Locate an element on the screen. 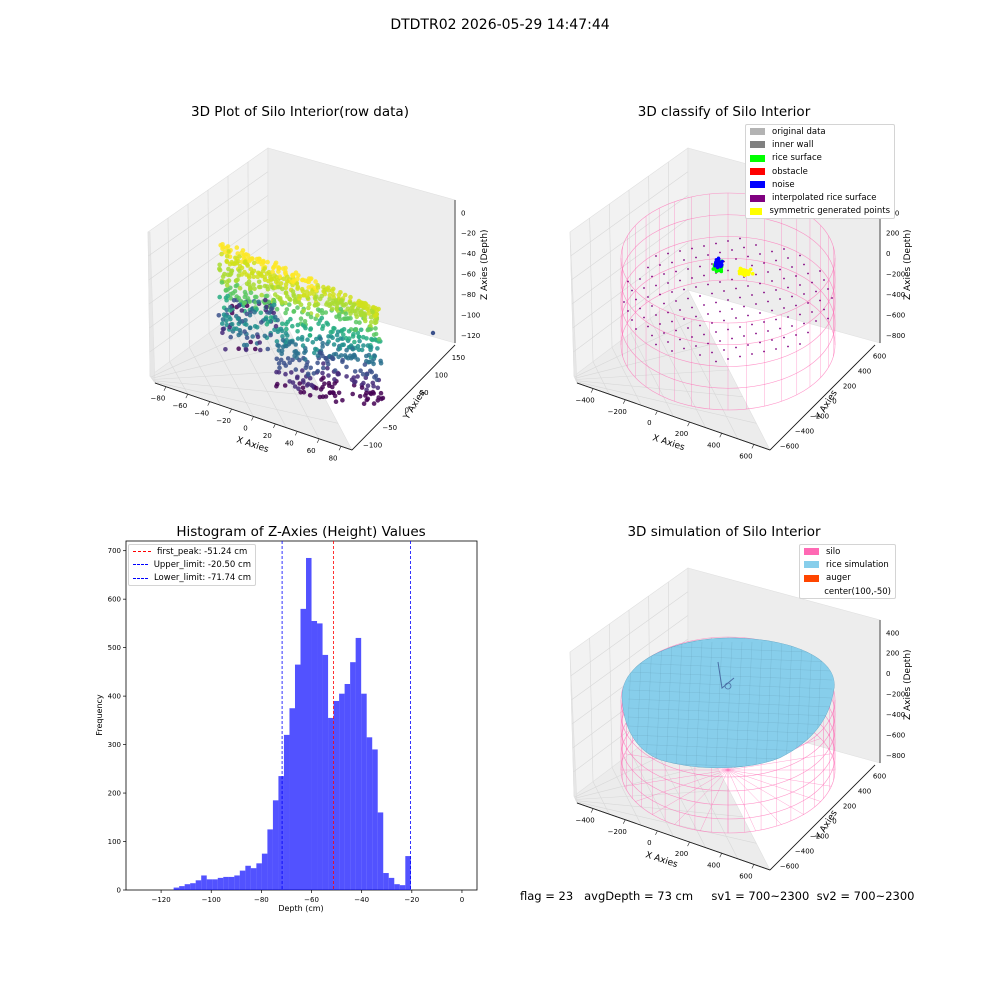 Image resolution: width=1000 pixels, height=1000 pixels. figure-title: DTDTR02 2026-05-29 14:47:44 is located at coordinates (500, 25).